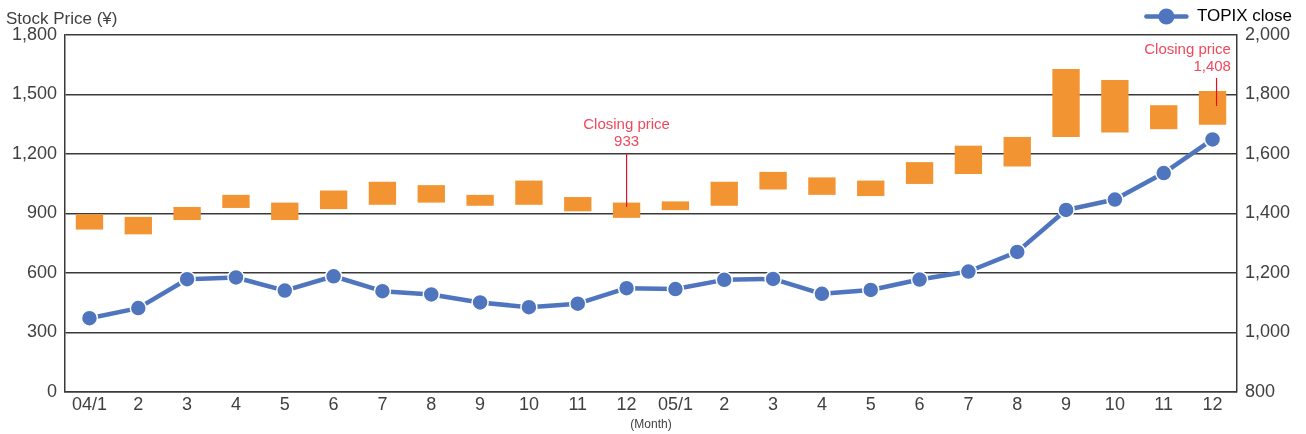 This screenshot has height=434, width=1306. I want to click on y2-tick-label: 2,000, so click(1267, 33).